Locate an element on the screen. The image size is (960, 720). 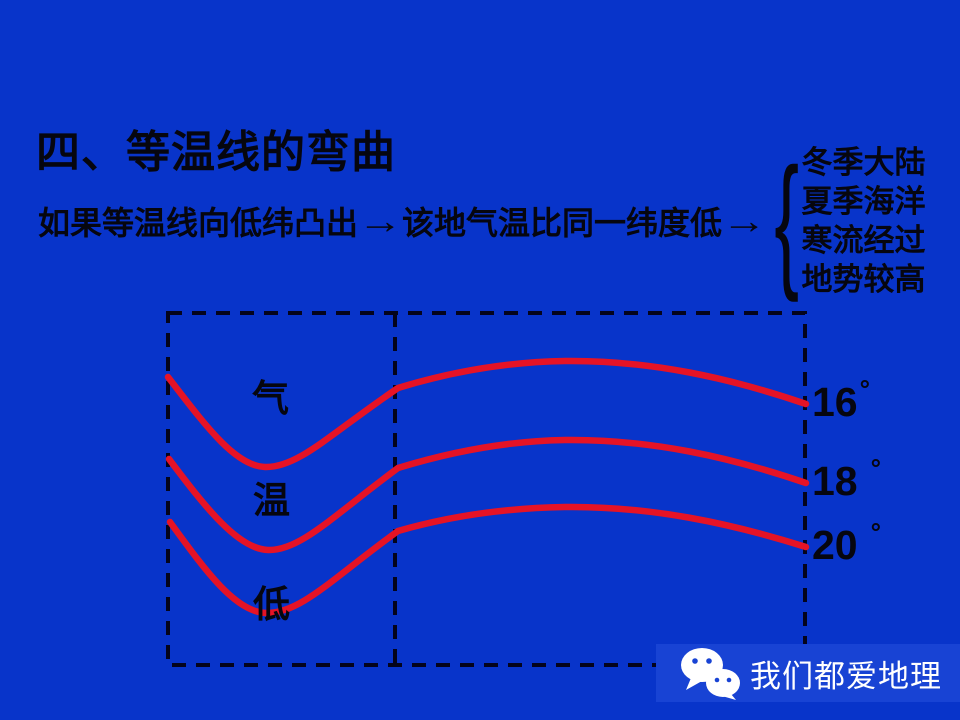
cause-item: 冬季大陆 is located at coordinates (863, 162).